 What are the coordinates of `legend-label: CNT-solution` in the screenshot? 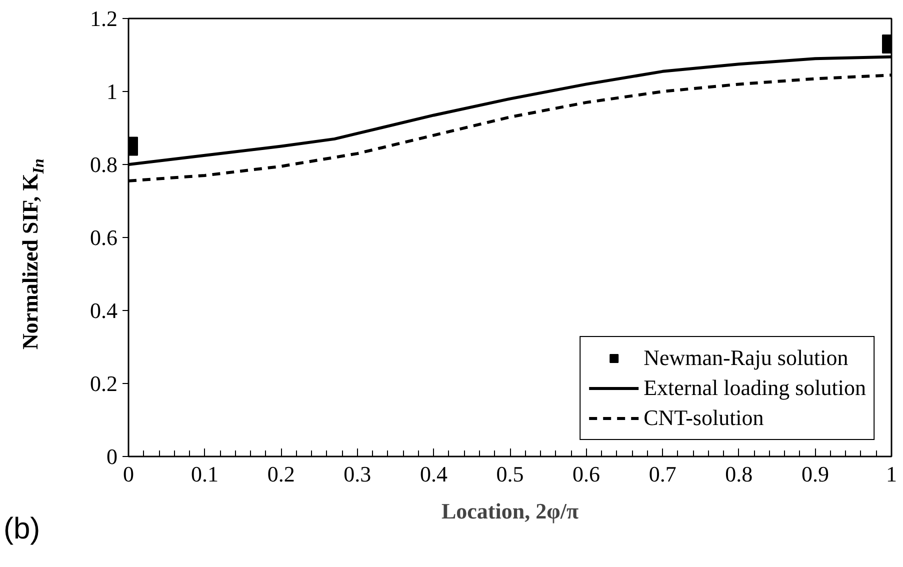 It's located at (704, 418).